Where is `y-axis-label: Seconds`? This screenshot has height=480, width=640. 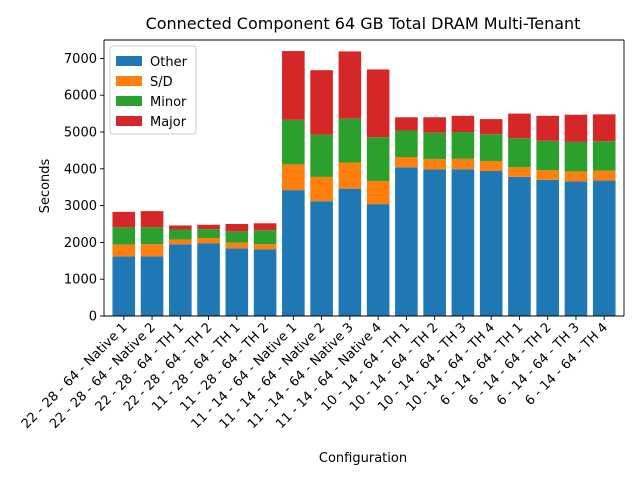
y-axis-label: Seconds is located at coordinates (45, 185).